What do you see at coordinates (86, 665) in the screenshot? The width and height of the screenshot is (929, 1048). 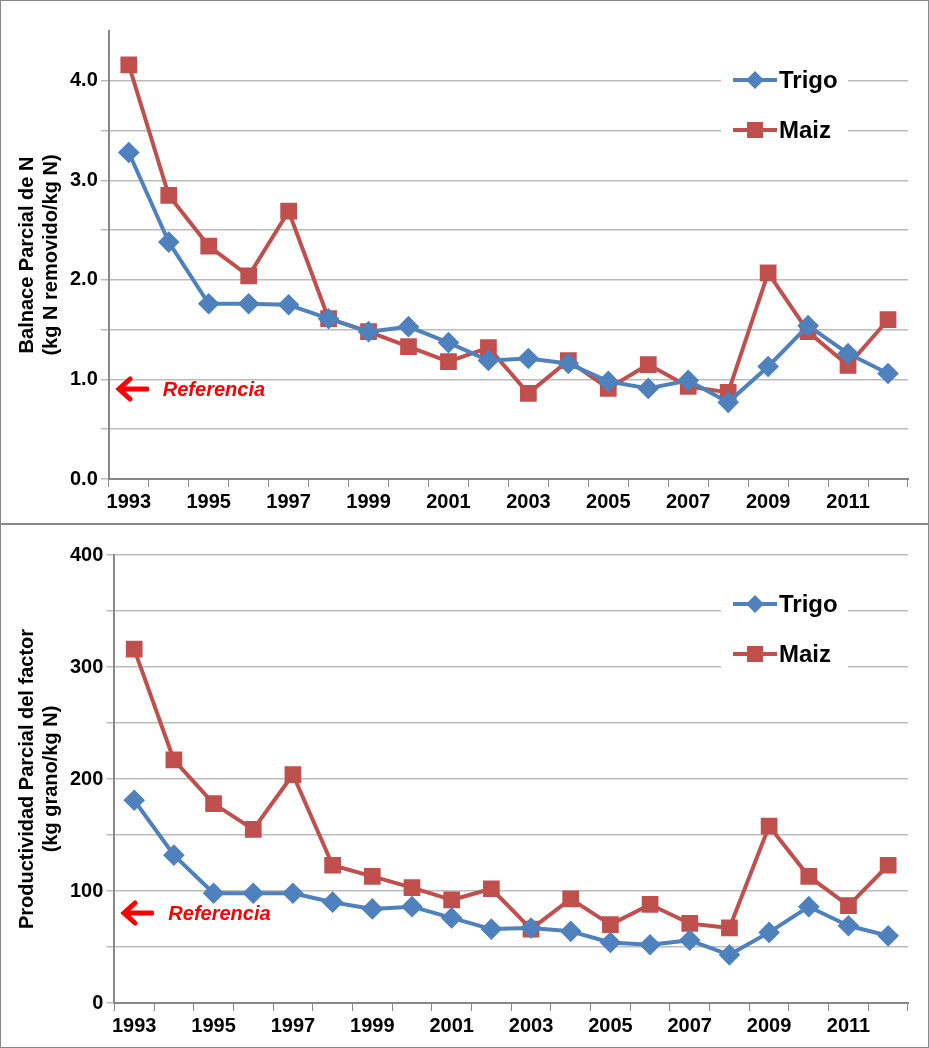 I see `y-tick-label: 300` at bounding box center [86, 665].